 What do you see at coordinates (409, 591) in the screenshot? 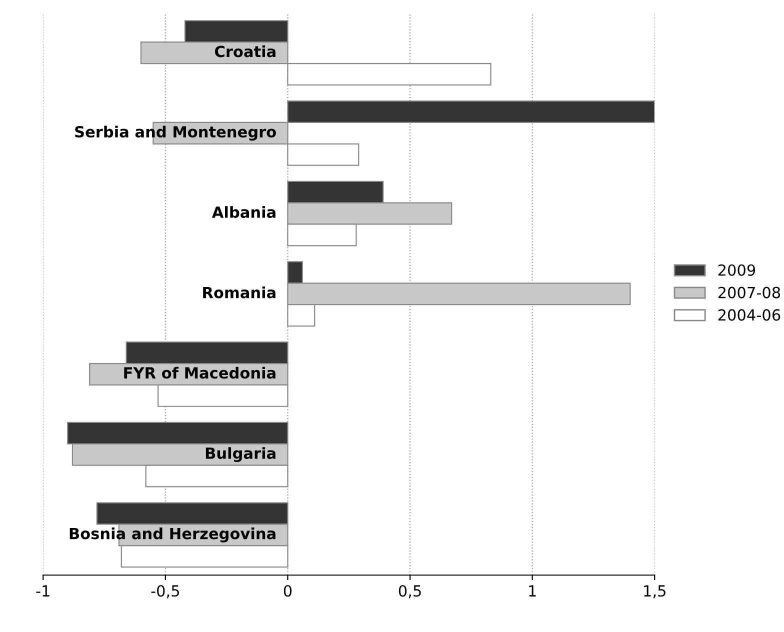
I see `x-tick-label: 0,5` at bounding box center [409, 591].